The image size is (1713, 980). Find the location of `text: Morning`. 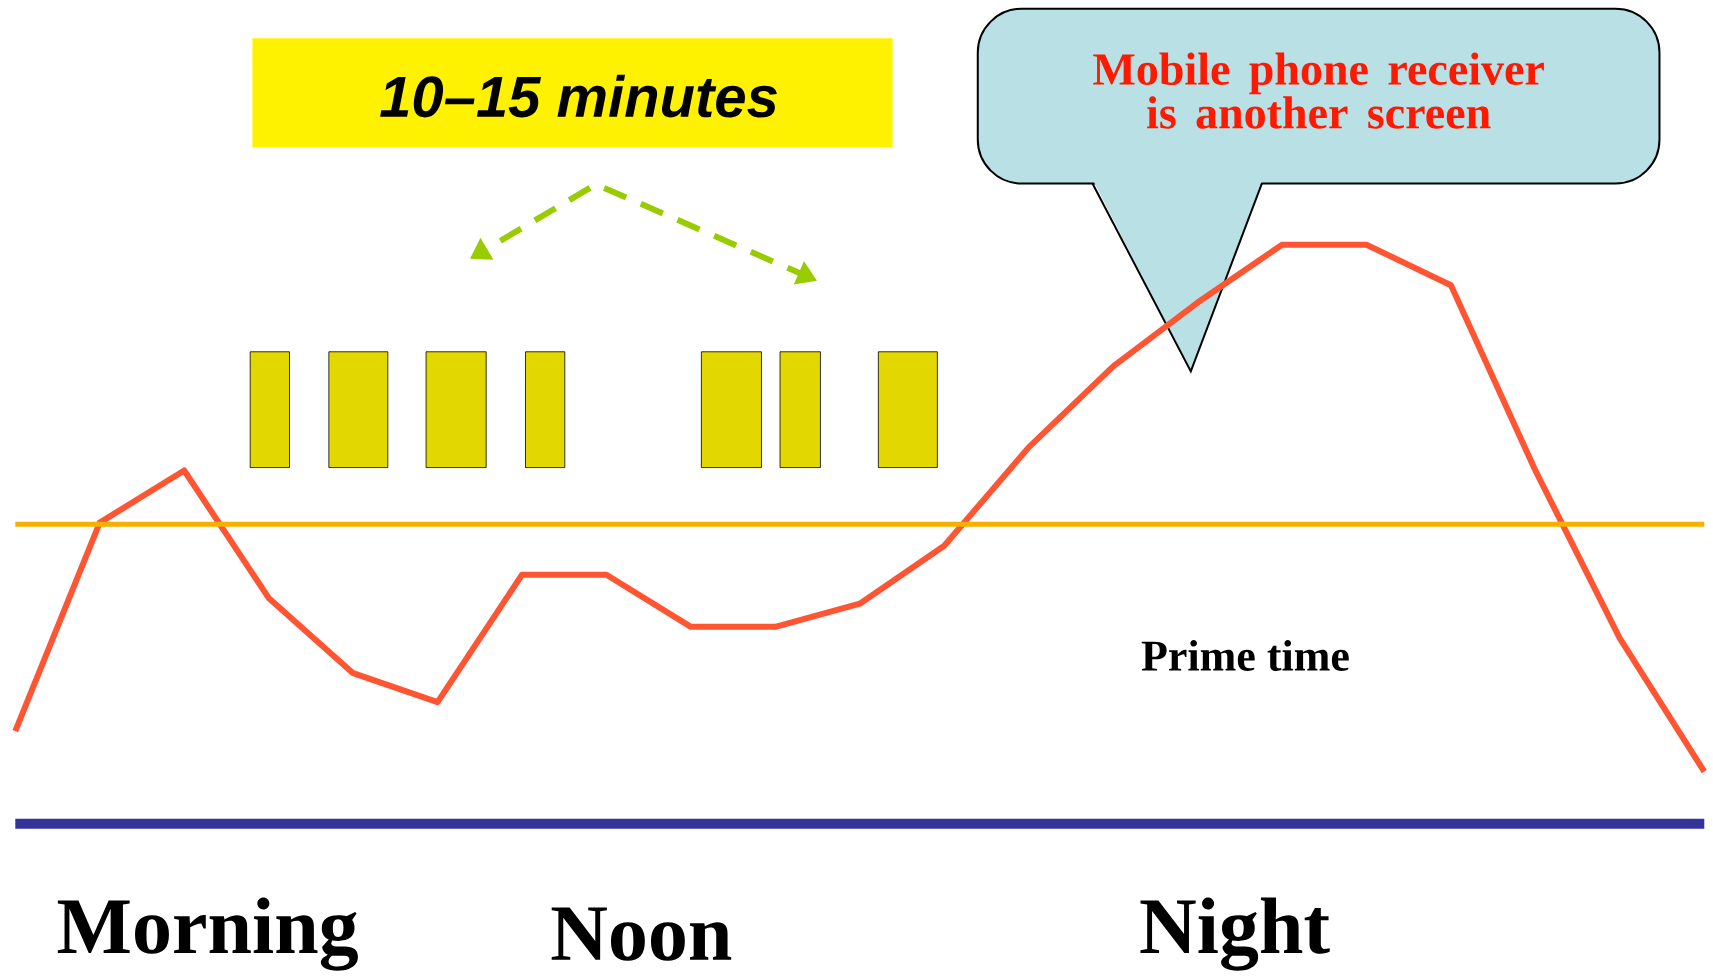

text: Morning is located at coordinates (207, 934).